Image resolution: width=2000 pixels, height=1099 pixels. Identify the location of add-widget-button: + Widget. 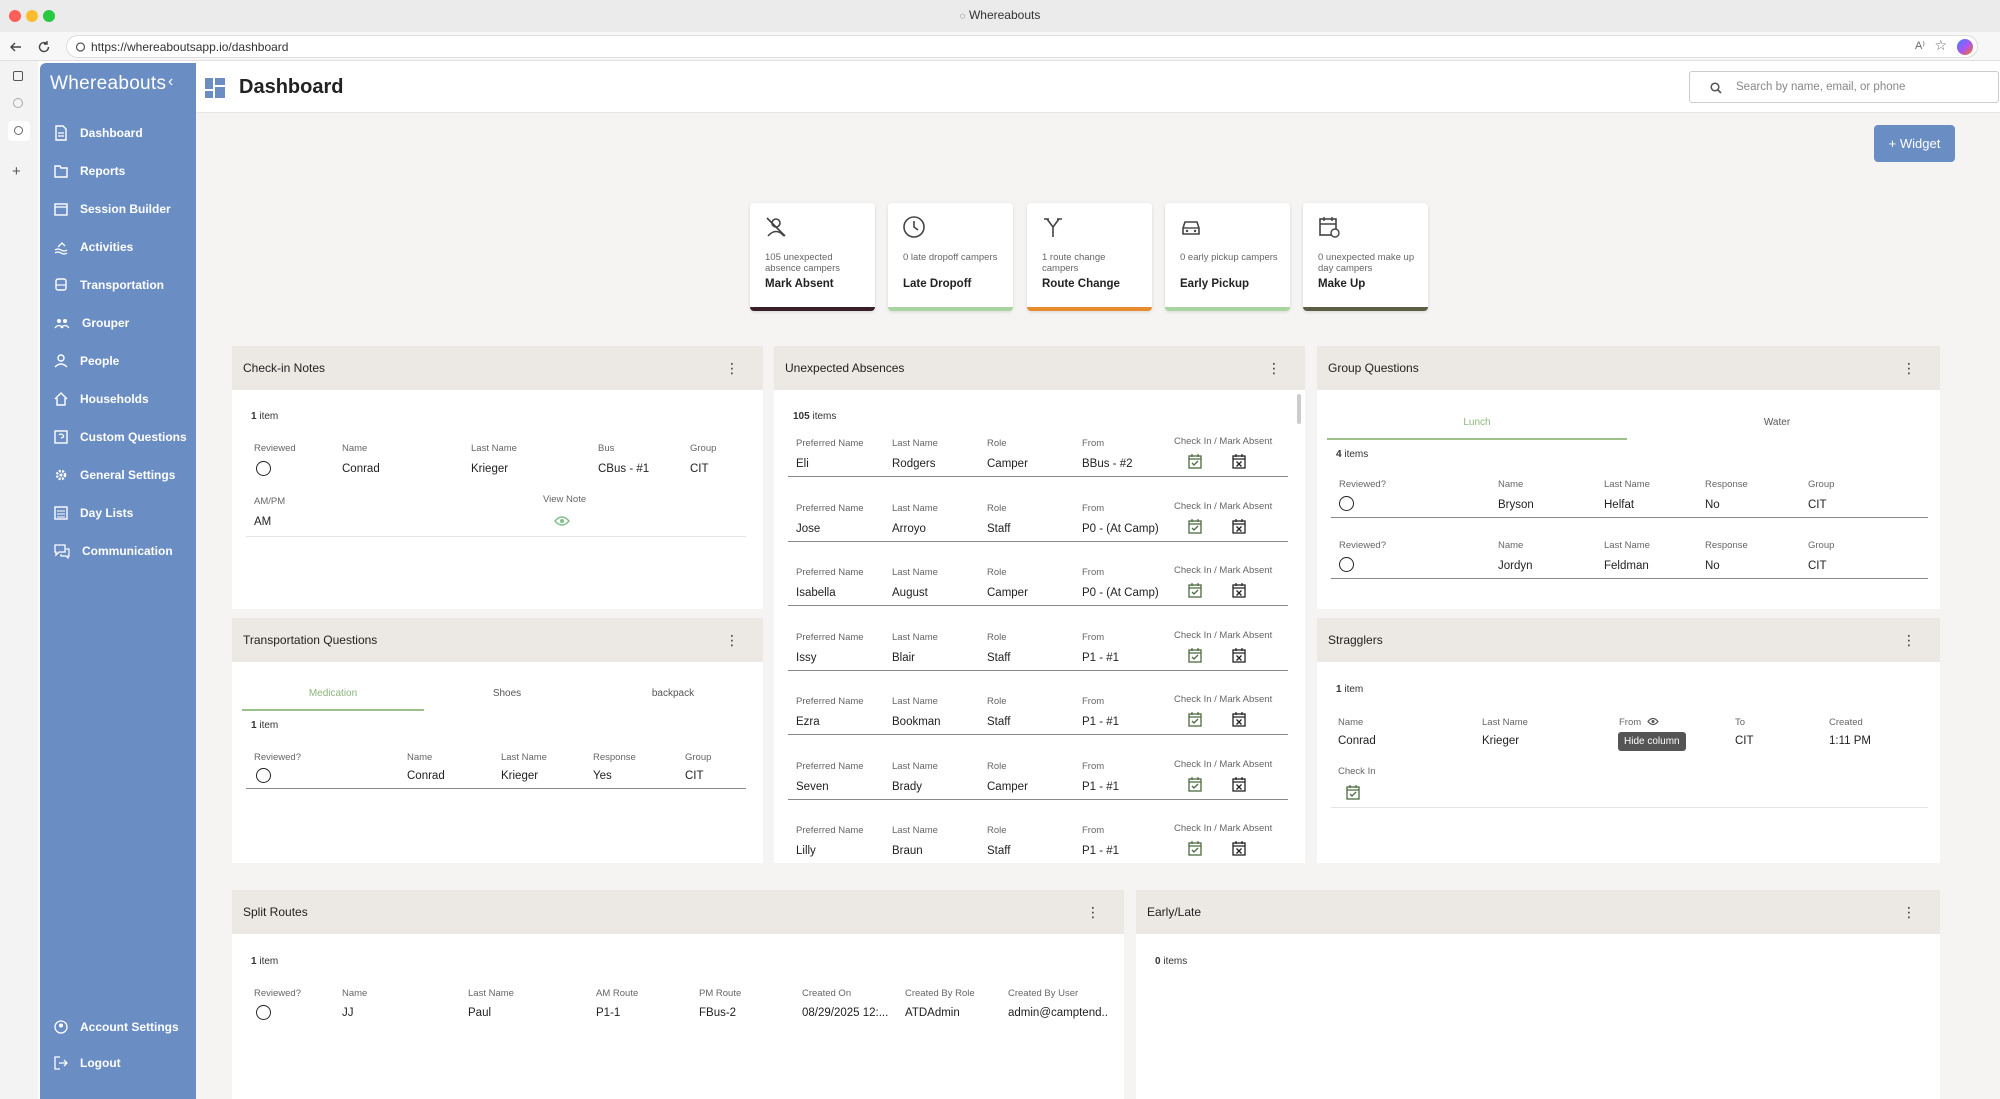
(1914, 143).